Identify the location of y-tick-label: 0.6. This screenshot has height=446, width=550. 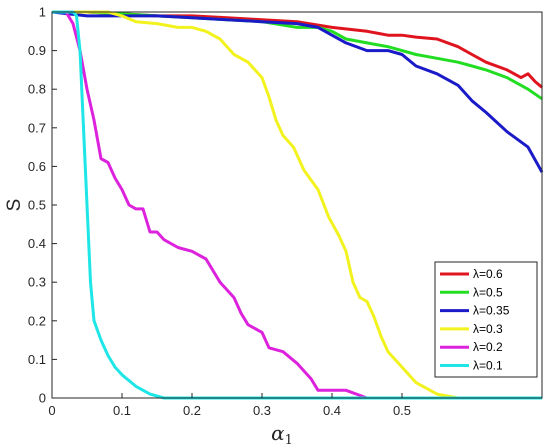
(37, 166).